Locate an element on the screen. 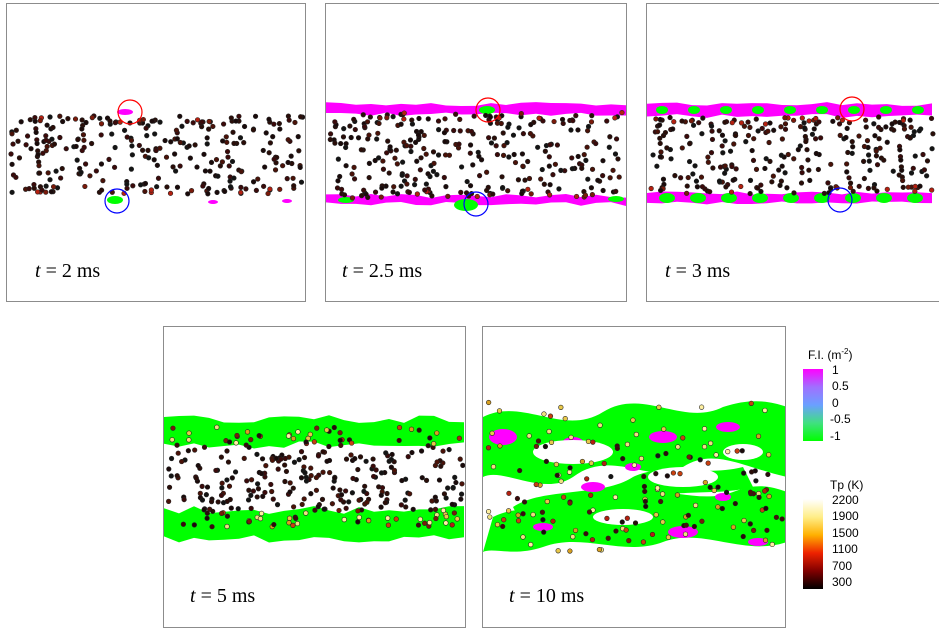 Image resolution: width=939 pixels, height=630 pixels. unburnt-region is located at coordinates (623, 517).